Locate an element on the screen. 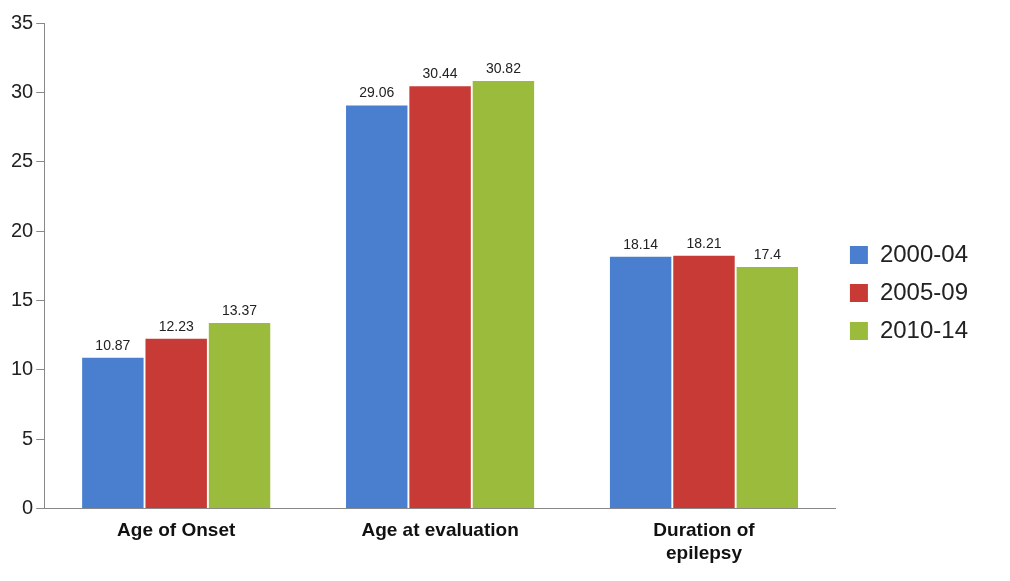 This screenshot has width=1010, height=581. data-label: 17.4 is located at coordinates (767, 253).